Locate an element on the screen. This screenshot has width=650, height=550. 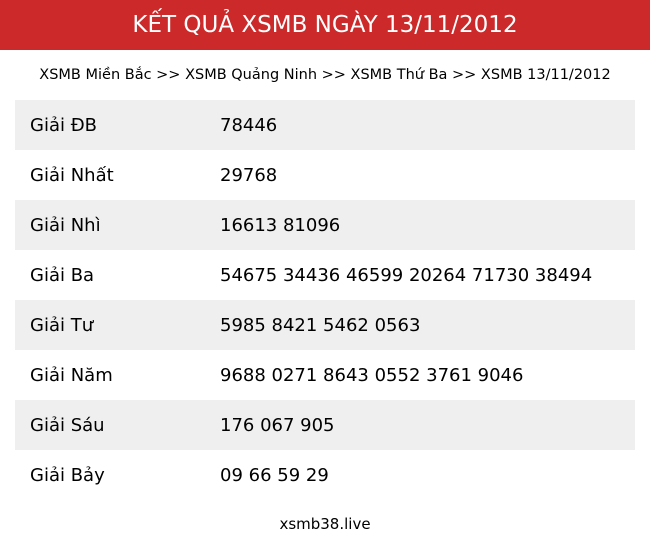
table-row: Giải Sáu 176 067 905 is located at coordinates (325, 425).